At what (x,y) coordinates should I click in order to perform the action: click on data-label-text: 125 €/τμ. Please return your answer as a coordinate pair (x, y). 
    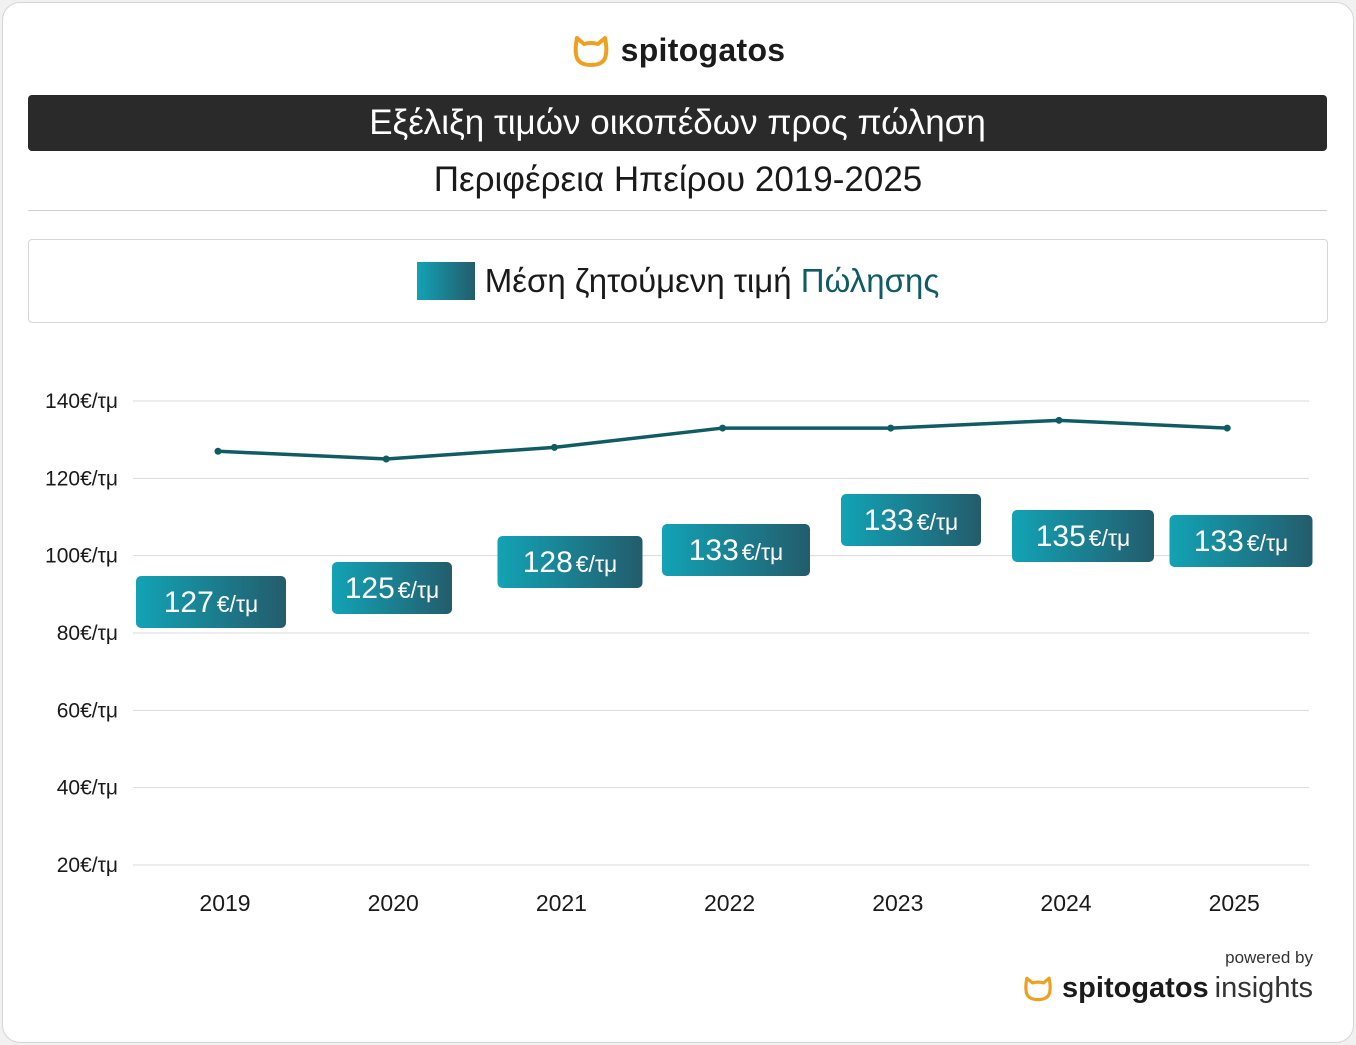
    Looking at the image, I should click on (392, 588).